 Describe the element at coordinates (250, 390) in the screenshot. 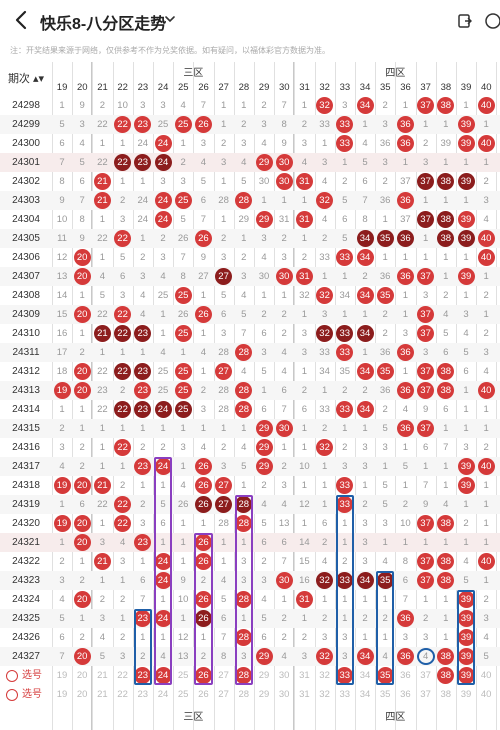

I see `table-row: 24313 19 20 23 2 23 25 25 2 28 28 1 6 2 1 2 2 36 36 37 38 1 40` at that location.